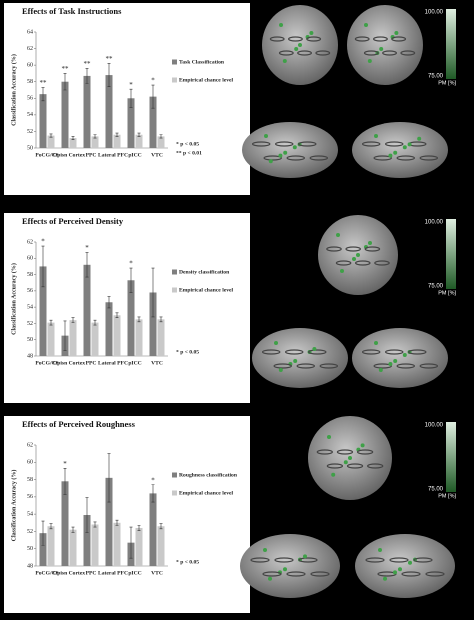 The height and width of the screenshot is (620, 474). I want to click on x-tick-label: PoCG/CS, so click(46, 155).